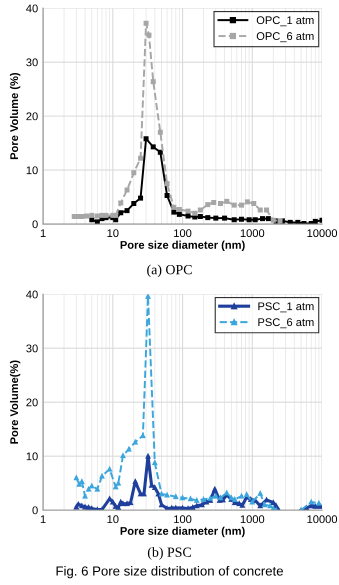 The height and width of the screenshot is (585, 339). What do you see at coordinates (169, 572) in the screenshot?
I see `caption: Fig. 6 Pore size distribution of concrete` at bounding box center [169, 572].